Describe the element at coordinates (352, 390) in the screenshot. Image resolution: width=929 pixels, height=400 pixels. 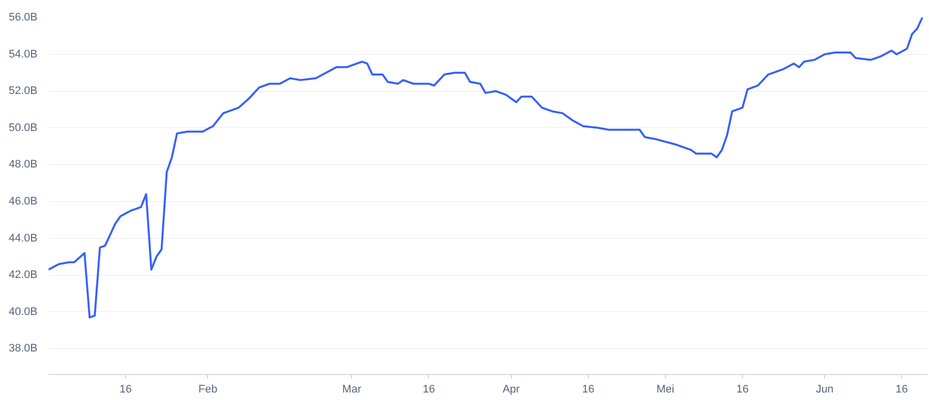
I see `x-tick-label: Mar` at that location.